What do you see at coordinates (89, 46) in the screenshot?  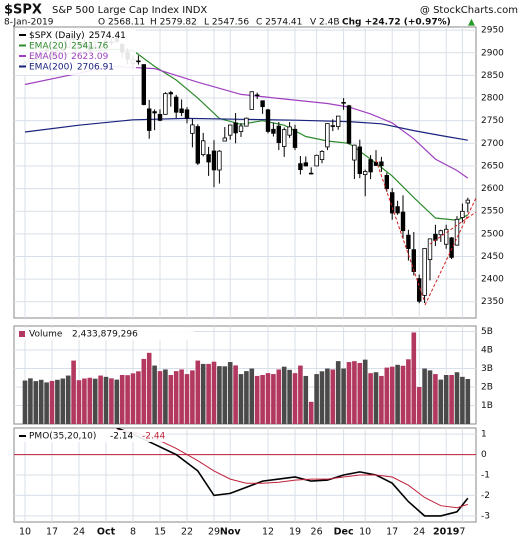 I see `legend-value: 2541.76` at bounding box center [89, 46].